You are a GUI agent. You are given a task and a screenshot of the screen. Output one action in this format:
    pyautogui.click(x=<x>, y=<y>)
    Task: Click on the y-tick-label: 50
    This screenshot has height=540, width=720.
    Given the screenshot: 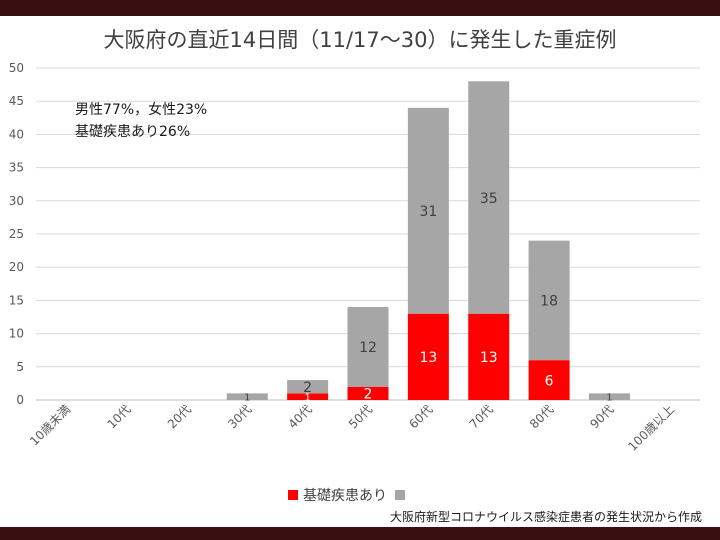 What is the action you would take?
    pyautogui.click(x=16, y=68)
    